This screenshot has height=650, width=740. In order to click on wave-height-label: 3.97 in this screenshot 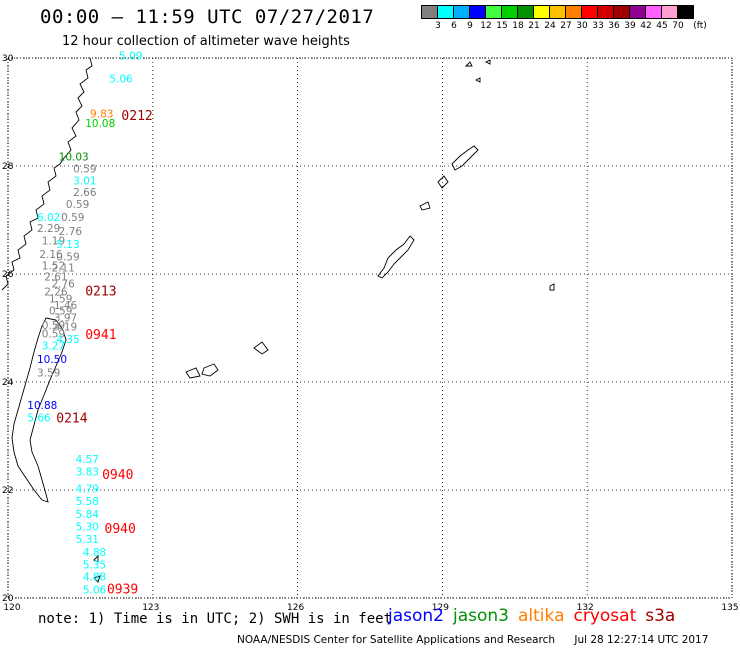, I will do `click(65, 319)`.